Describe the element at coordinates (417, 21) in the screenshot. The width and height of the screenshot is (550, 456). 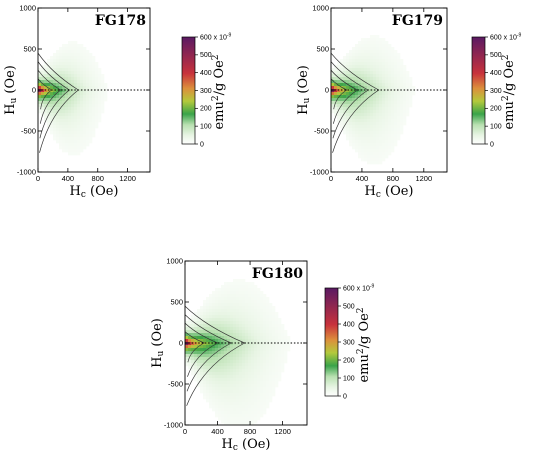
I see `panel-title: FG179` at that location.